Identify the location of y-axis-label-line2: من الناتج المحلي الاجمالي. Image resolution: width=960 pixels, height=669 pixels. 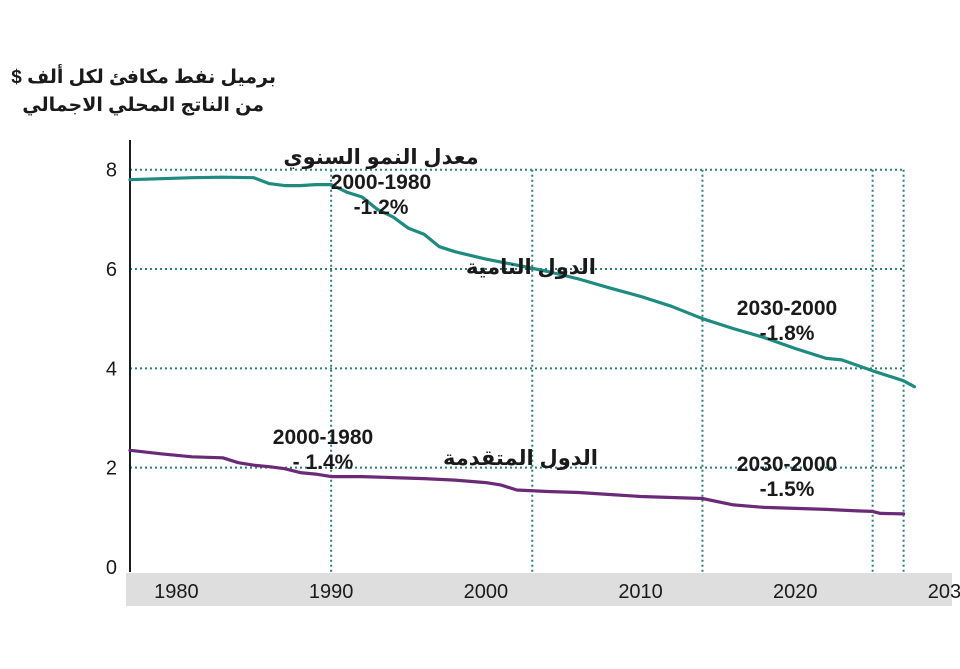
(143, 105).